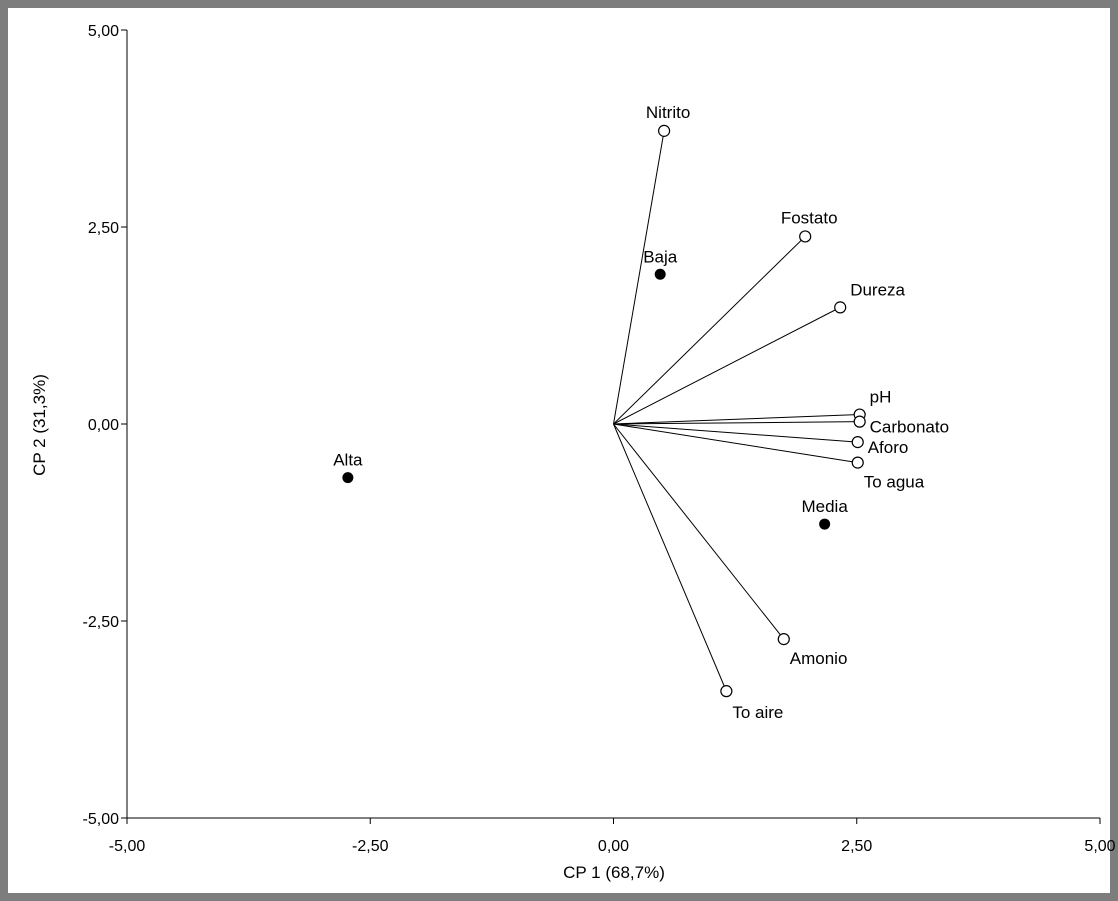  What do you see at coordinates (825, 524) in the screenshot?
I see `observation-media` at bounding box center [825, 524].